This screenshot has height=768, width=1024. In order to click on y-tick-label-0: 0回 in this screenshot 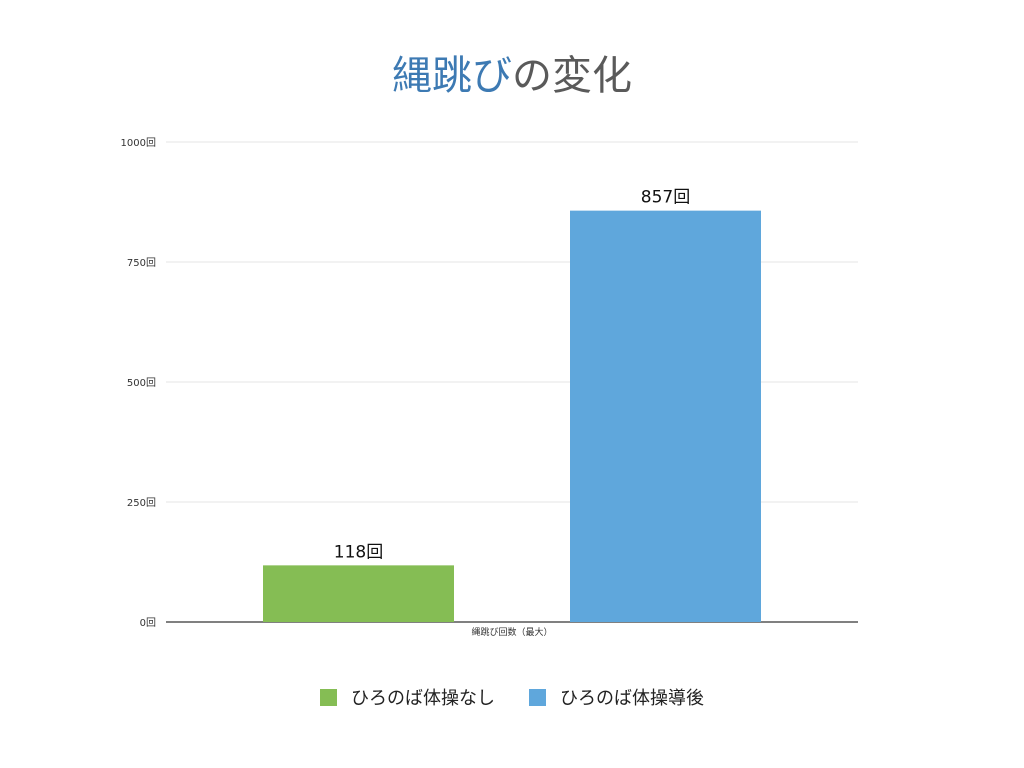, I will do `click(148, 623)`.